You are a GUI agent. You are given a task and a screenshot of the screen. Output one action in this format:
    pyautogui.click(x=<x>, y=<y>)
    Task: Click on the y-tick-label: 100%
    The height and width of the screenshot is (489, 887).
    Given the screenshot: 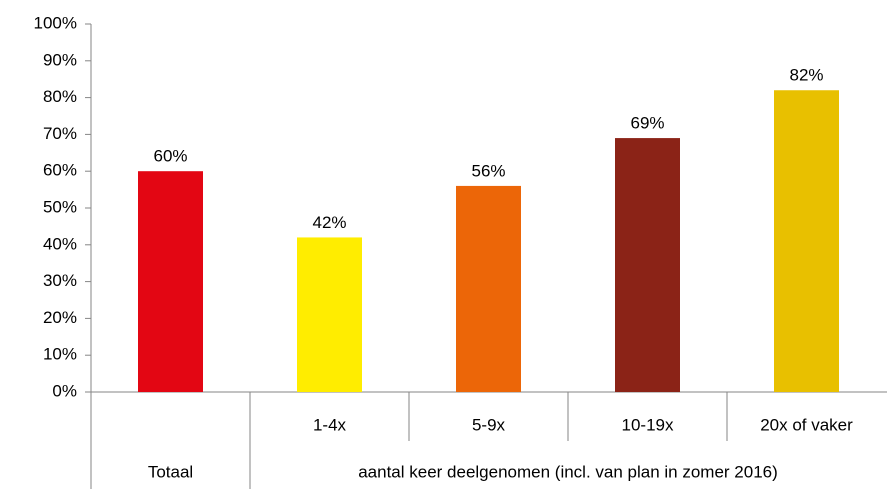 What is the action you would take?
    pyautogui.click(x=55, y=22)
    